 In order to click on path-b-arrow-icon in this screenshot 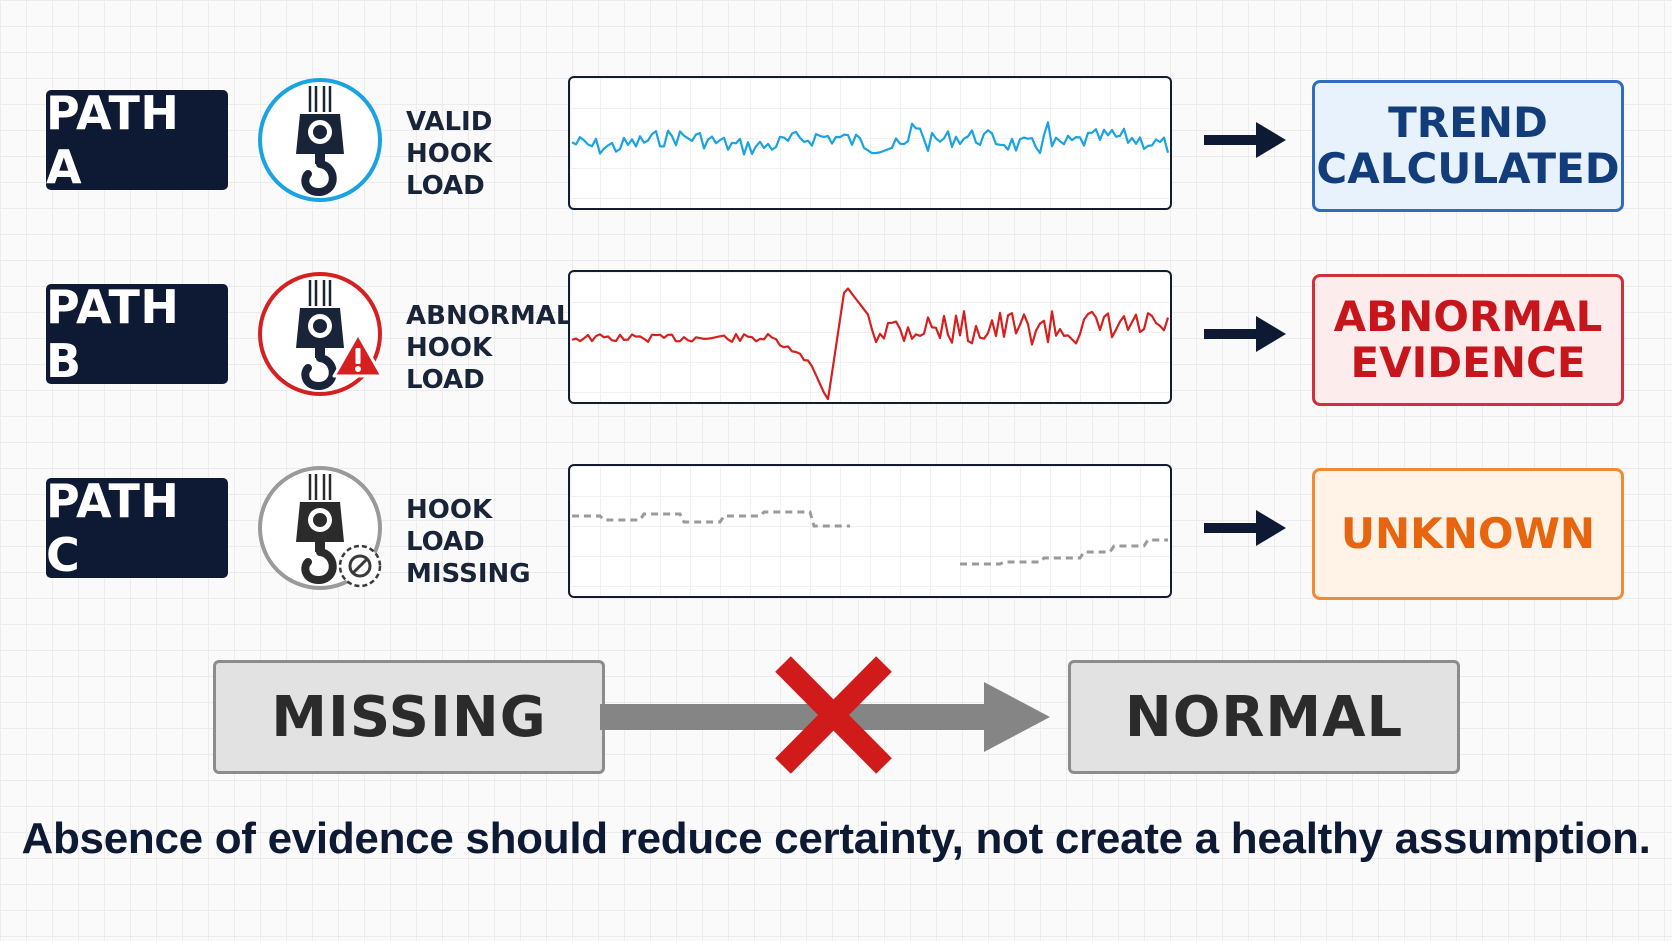, I will do `click(1245, 334)`.